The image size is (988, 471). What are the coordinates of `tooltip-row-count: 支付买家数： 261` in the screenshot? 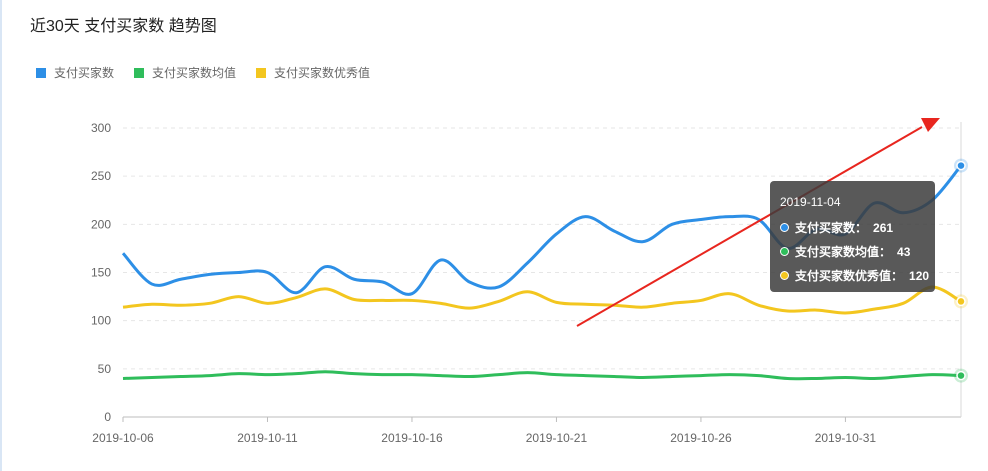 It's located at (836, 227).